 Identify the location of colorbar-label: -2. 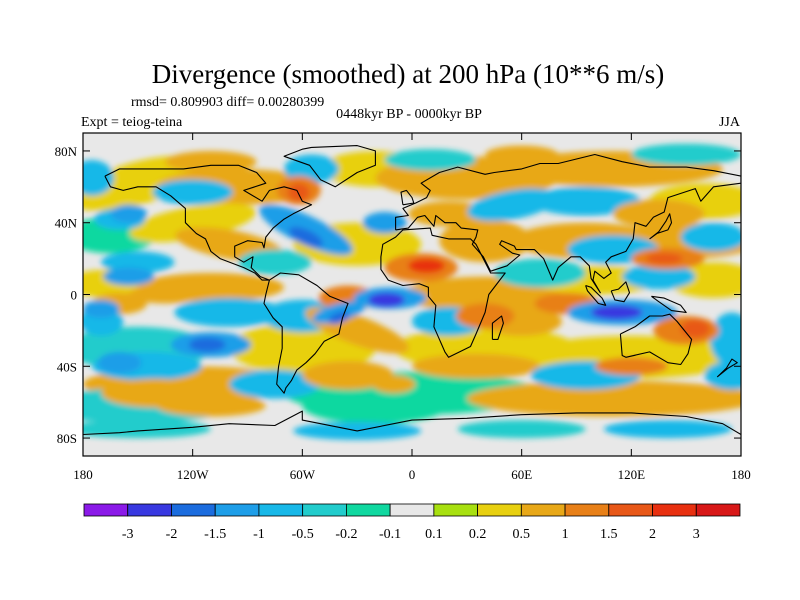
(172, 534).